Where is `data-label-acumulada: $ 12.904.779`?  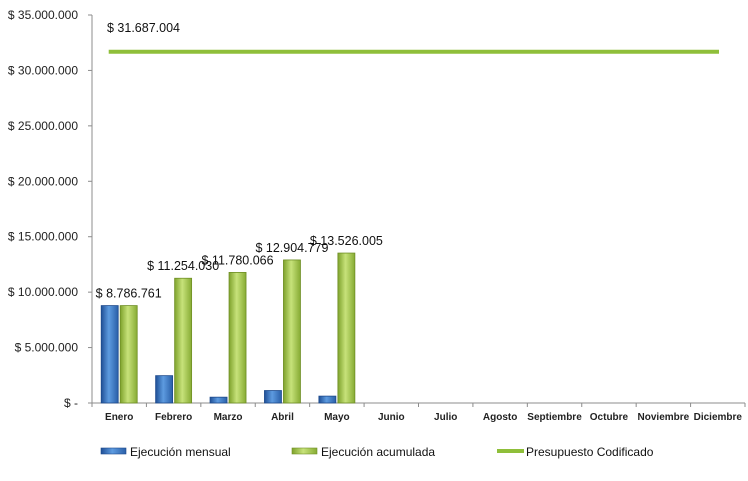
data-label-acumulada: $ 12.904.779 is located at coordinates (291, 248).